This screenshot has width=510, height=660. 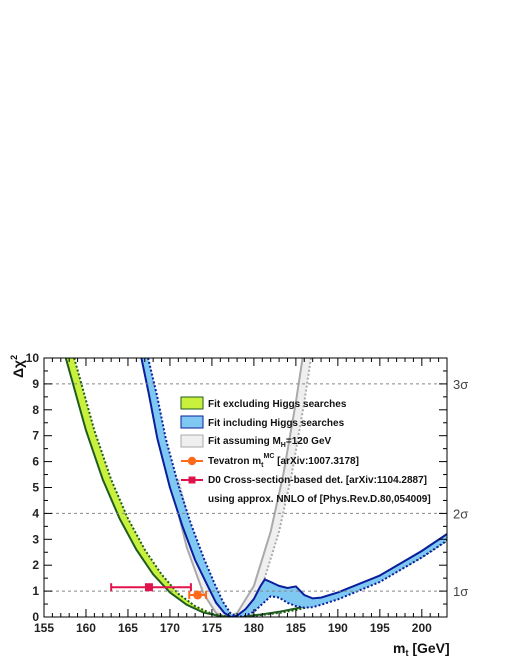 I want to click on y-tick-label-1: 1, so click(x=35, y=591).